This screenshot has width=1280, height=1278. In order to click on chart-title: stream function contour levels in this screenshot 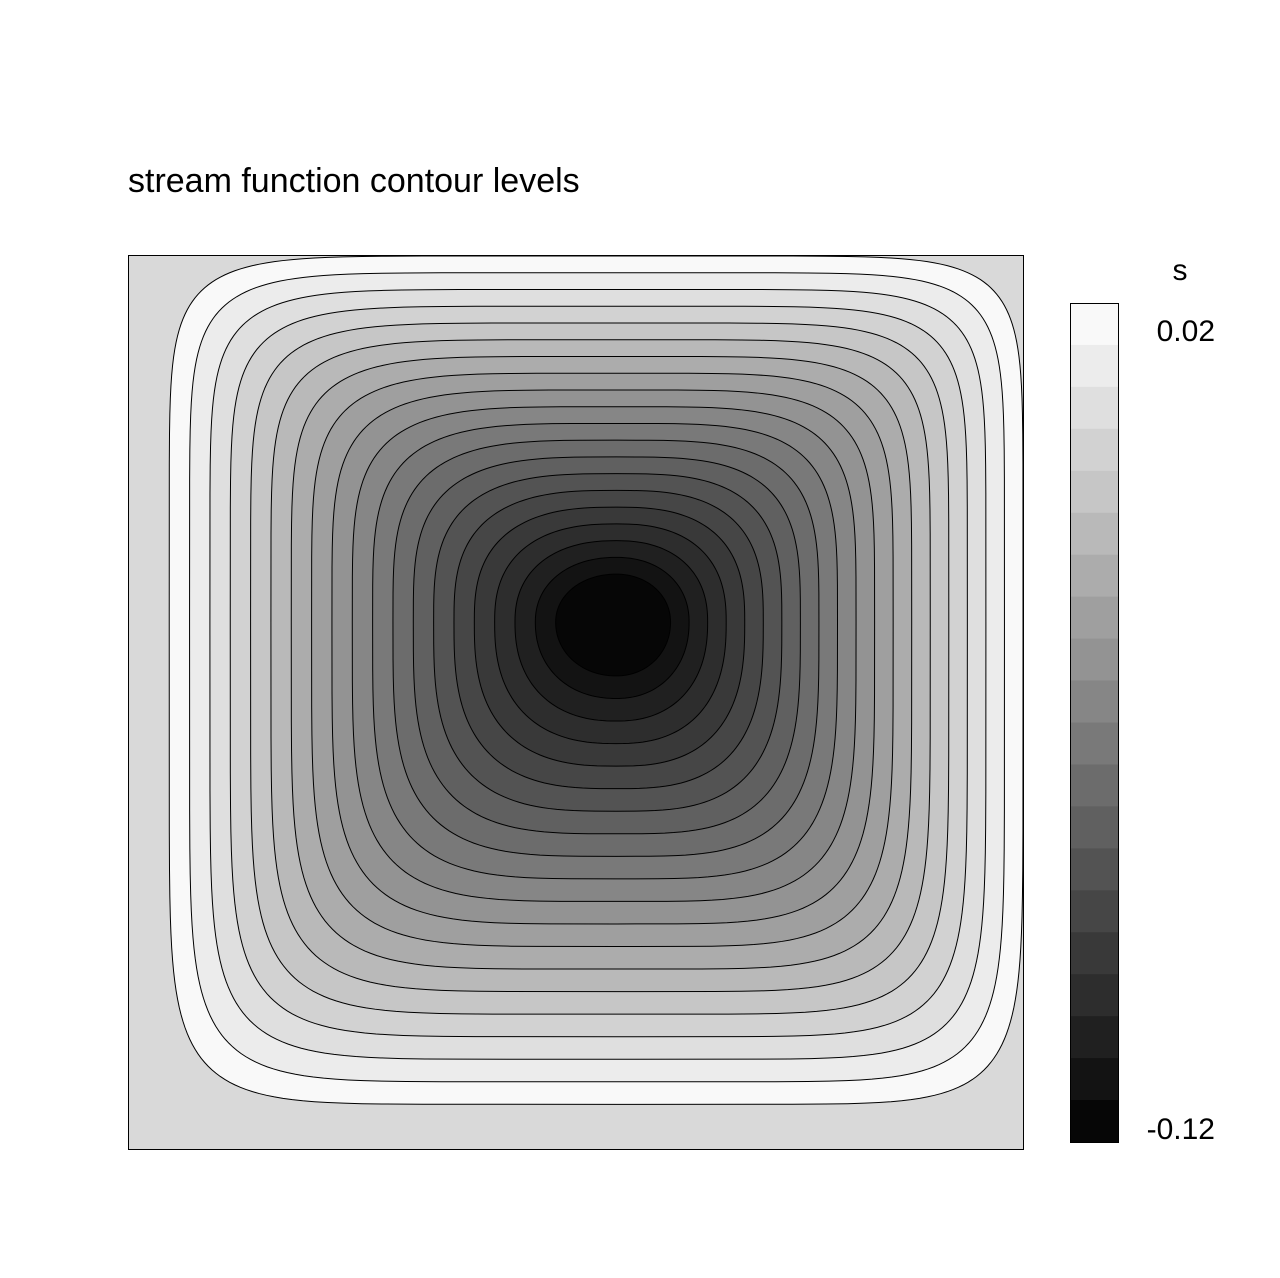, I will do `click(354, 181)`.